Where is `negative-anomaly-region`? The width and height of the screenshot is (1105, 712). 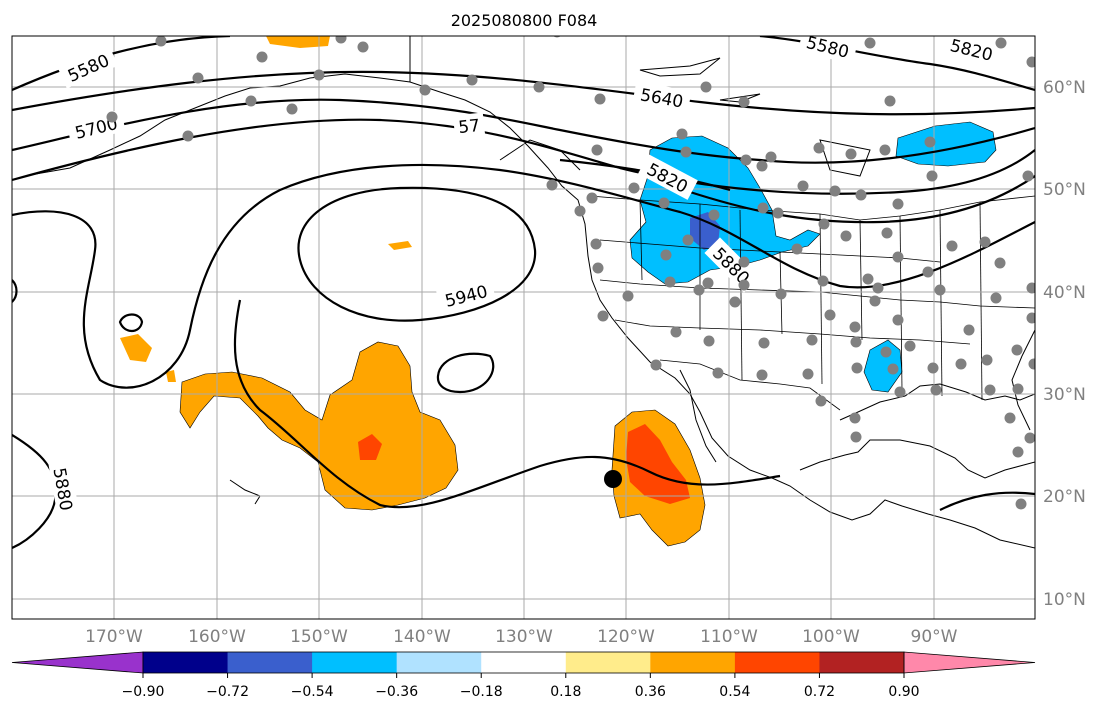
negative-anomaly-region is located at coordinates (883, 366).